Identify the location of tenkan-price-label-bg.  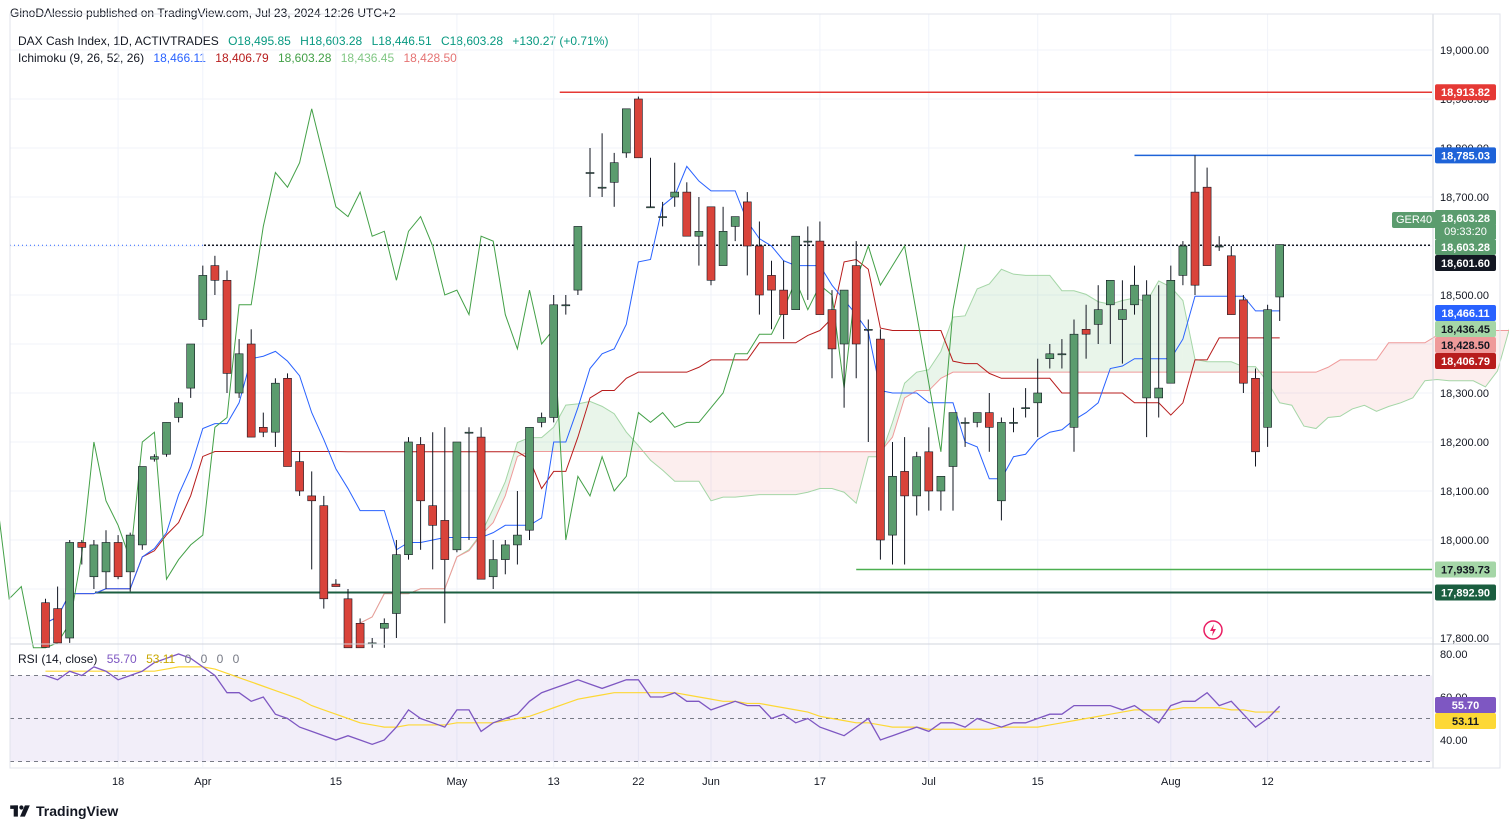
(1465, 313).